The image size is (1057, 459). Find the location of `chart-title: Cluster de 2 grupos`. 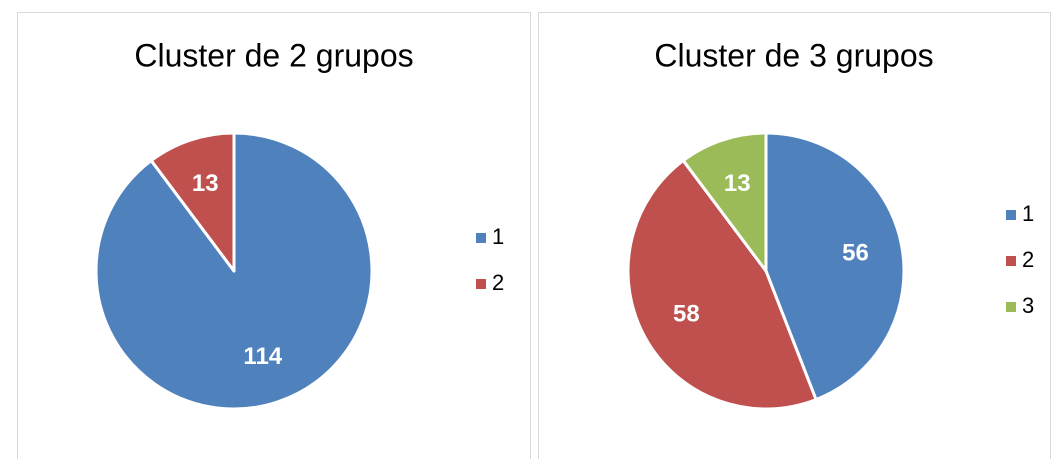

chart-title: Cluster de 2 grupos is located at coordinates (273, 55).